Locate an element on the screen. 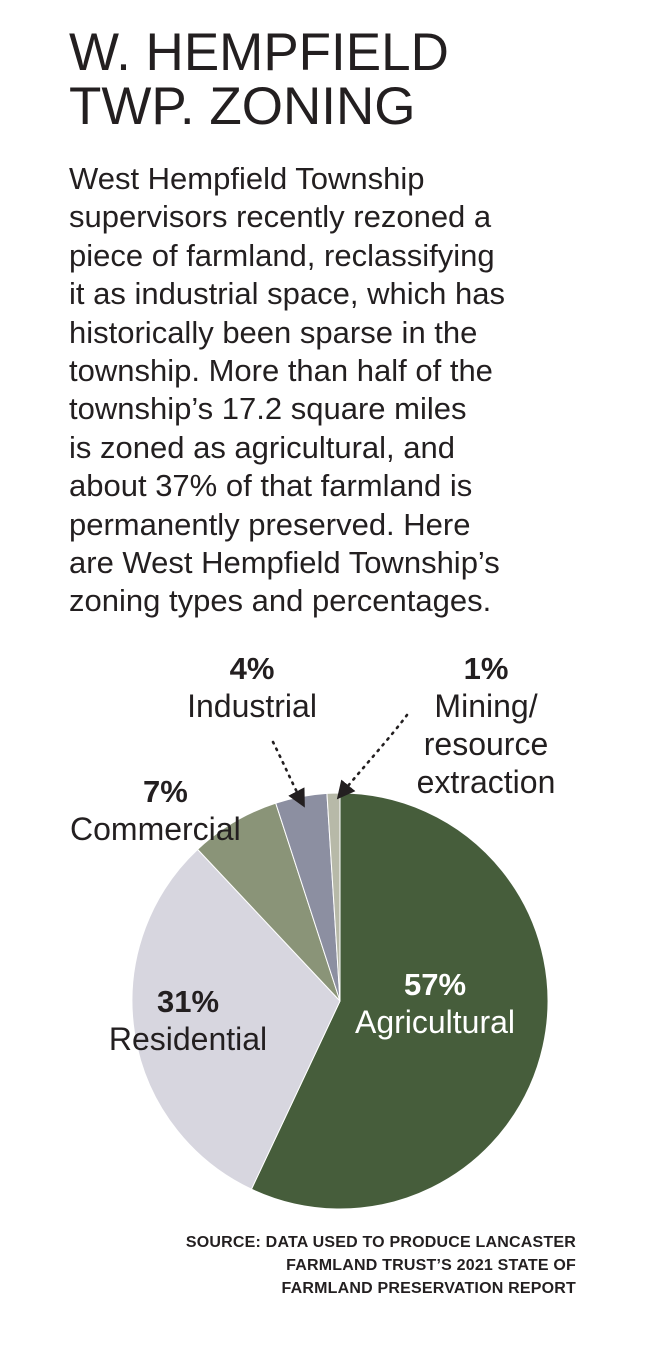 This screenshot has width=650, height=1350. mining-name-label: Mining/ is located at coordinates (485, 706).